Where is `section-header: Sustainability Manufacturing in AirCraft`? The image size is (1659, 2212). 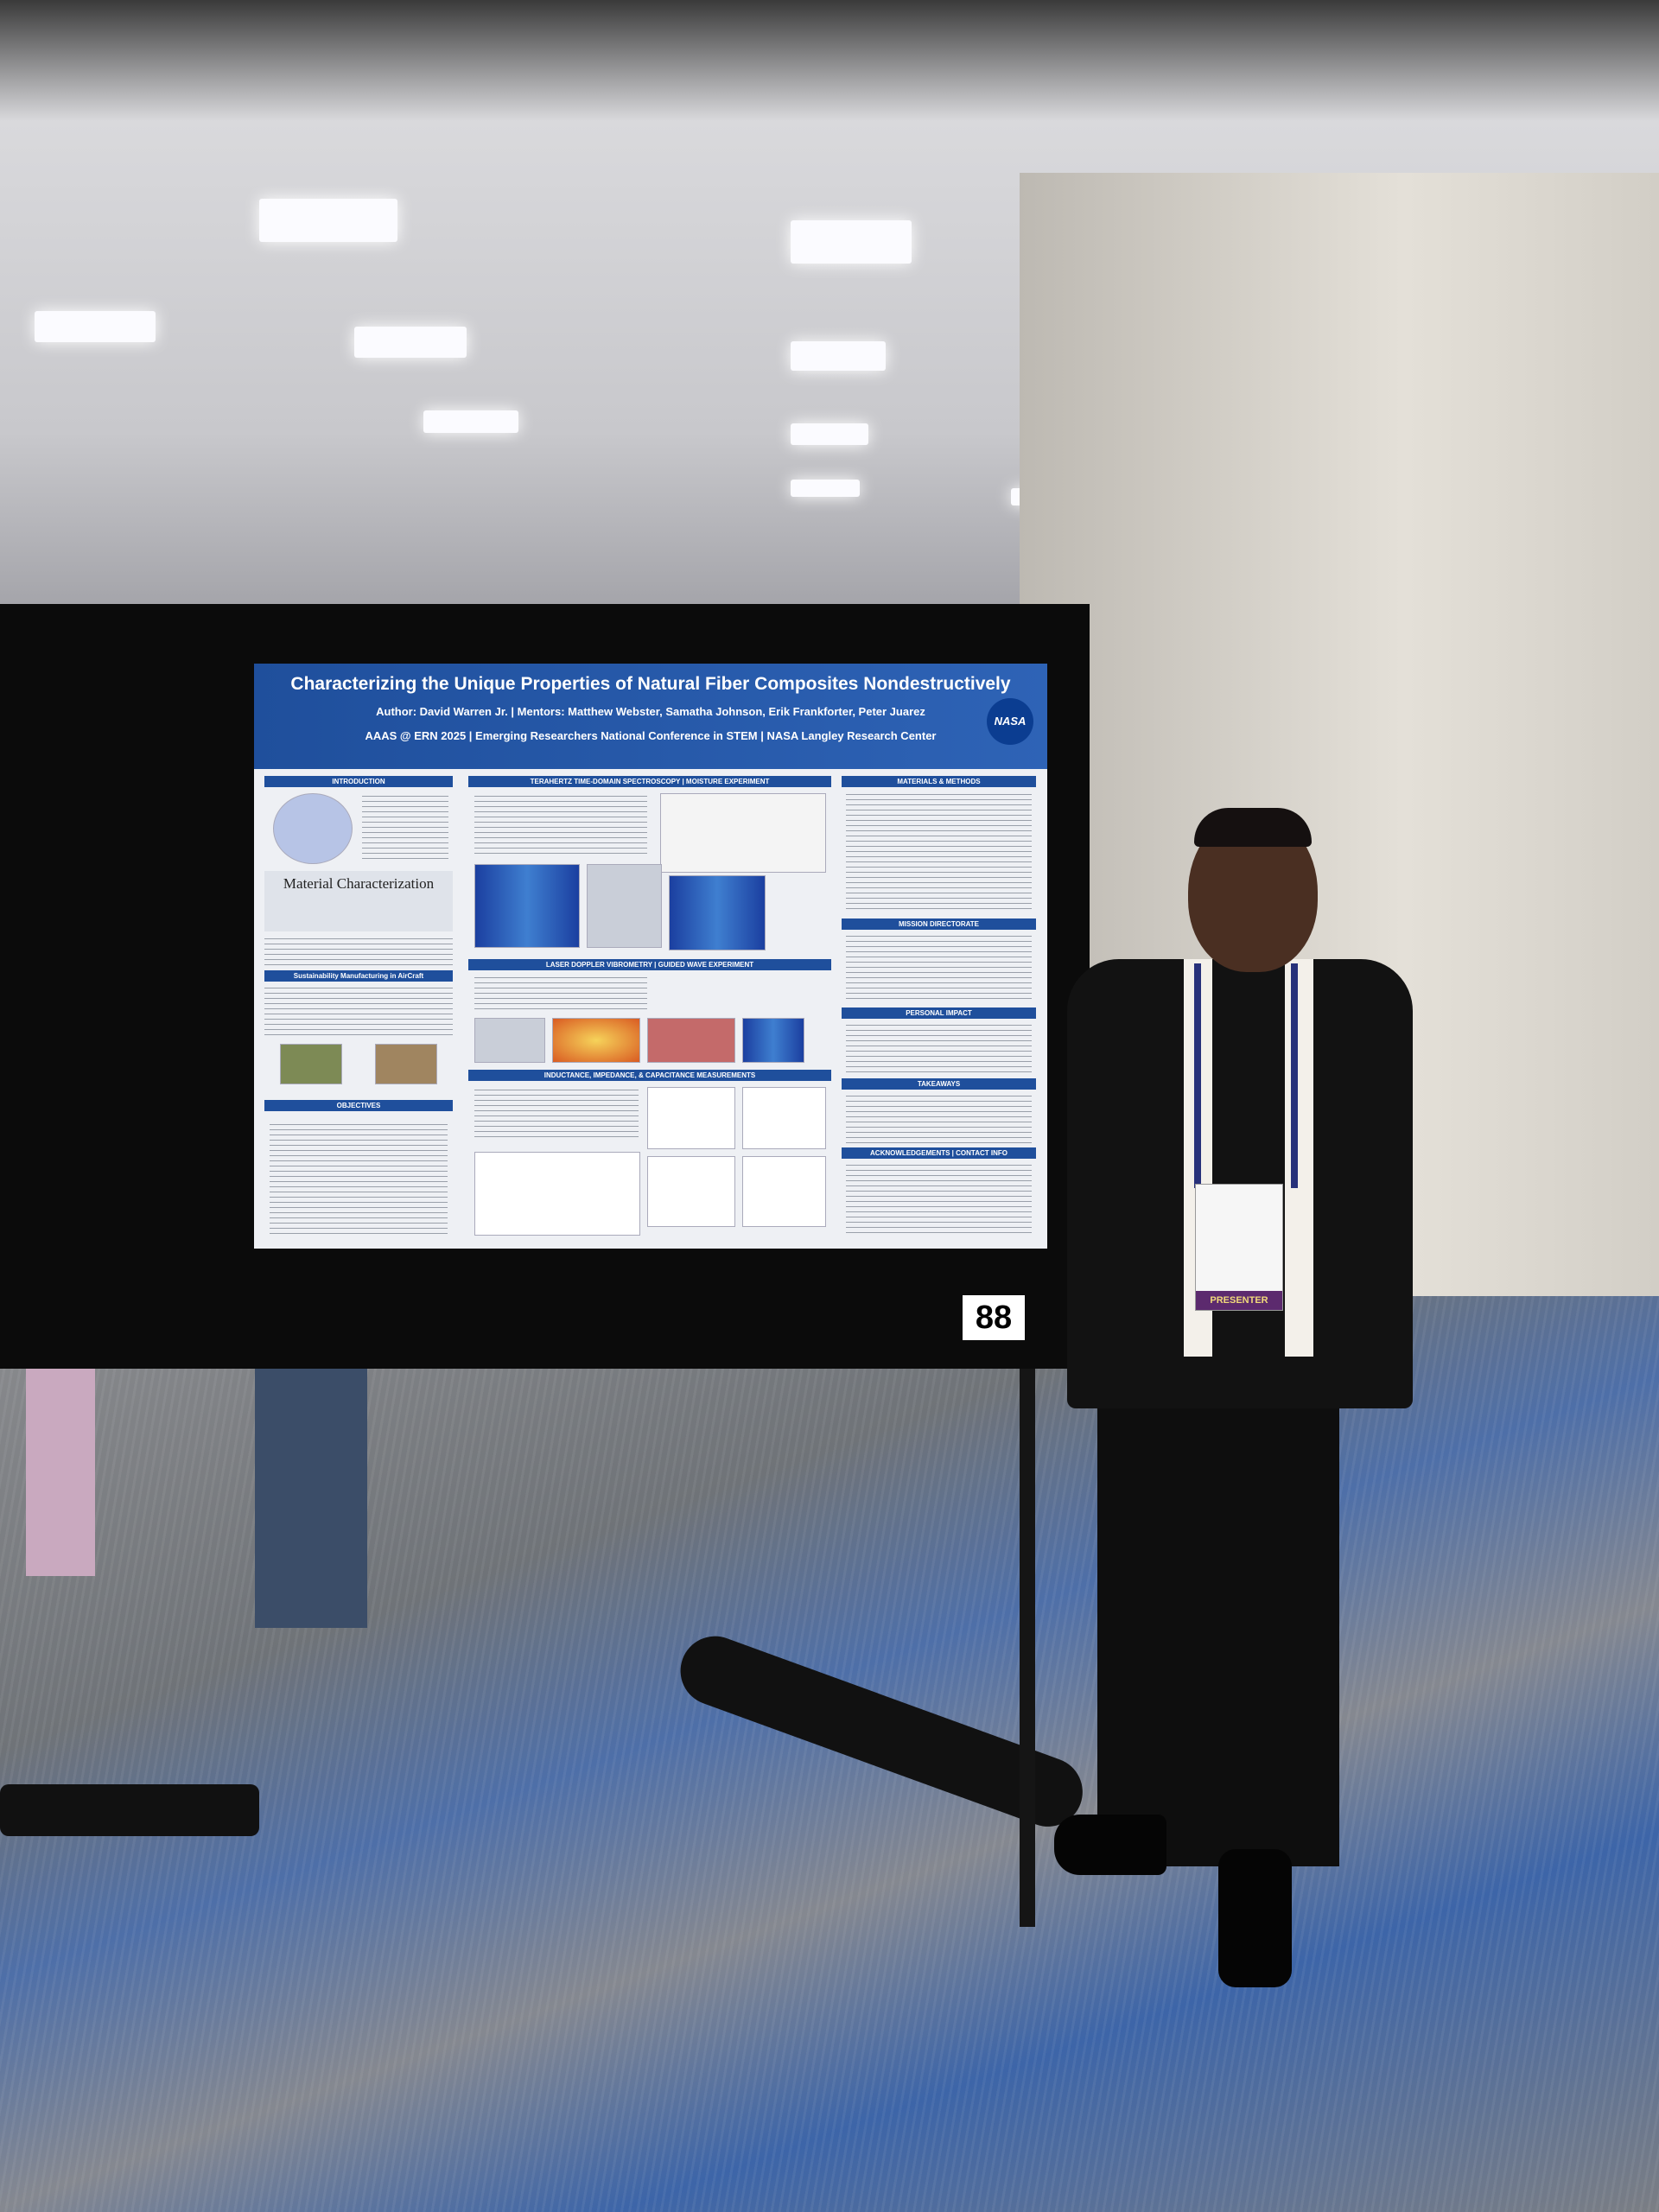 section-header: Sustainability Manufacturing in AirCraft is located at coordinates (358, 976).